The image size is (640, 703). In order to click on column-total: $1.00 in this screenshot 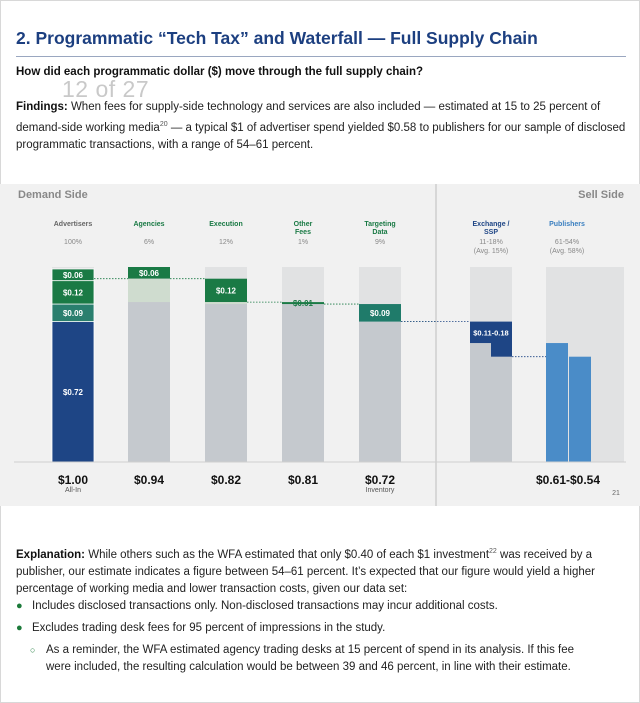, I will do `click(73, 480)`.